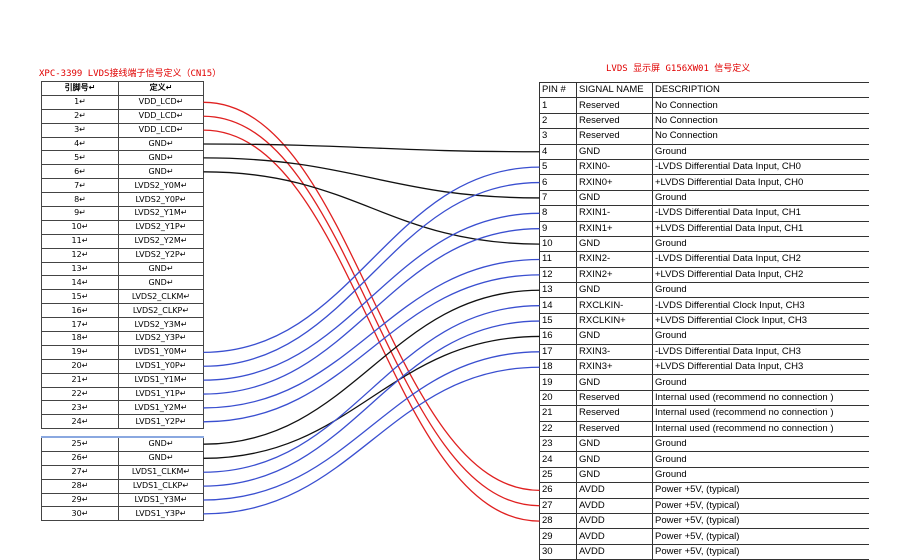 The width and height of the screenshot is (912, 560). I want to click on pin-number: 30↵, so click(80, 514).